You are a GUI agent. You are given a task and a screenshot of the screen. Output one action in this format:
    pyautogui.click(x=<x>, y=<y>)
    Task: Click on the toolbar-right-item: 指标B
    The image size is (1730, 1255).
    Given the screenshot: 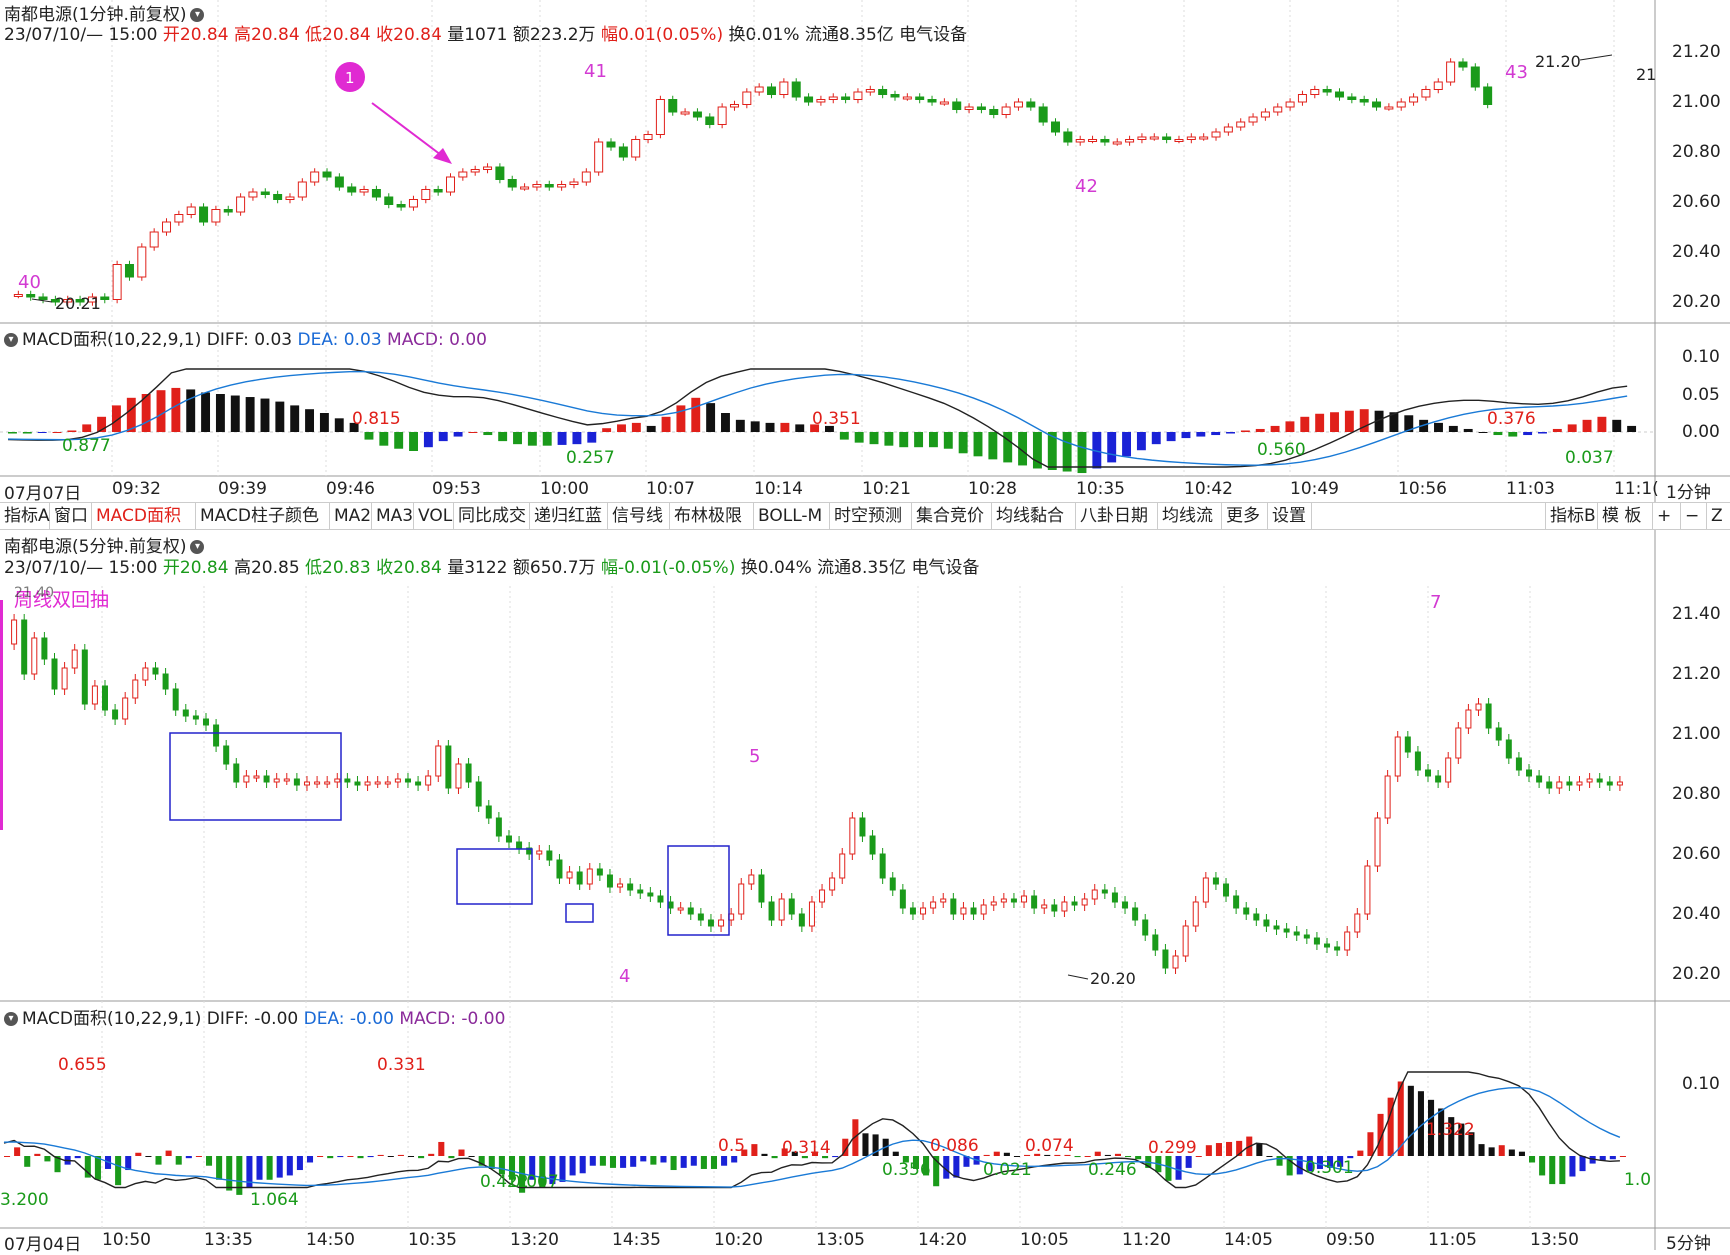 What is the action you would take?
    pyautogui.click(x=1572, y=516)
    